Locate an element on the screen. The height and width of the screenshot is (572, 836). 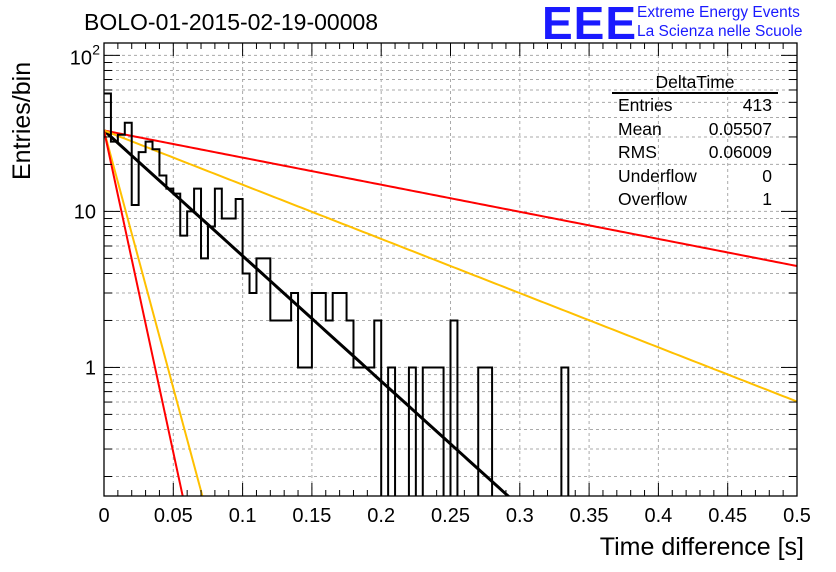
stats-row-rms: RMS 0.06009 is located at coordinates (695, 153).